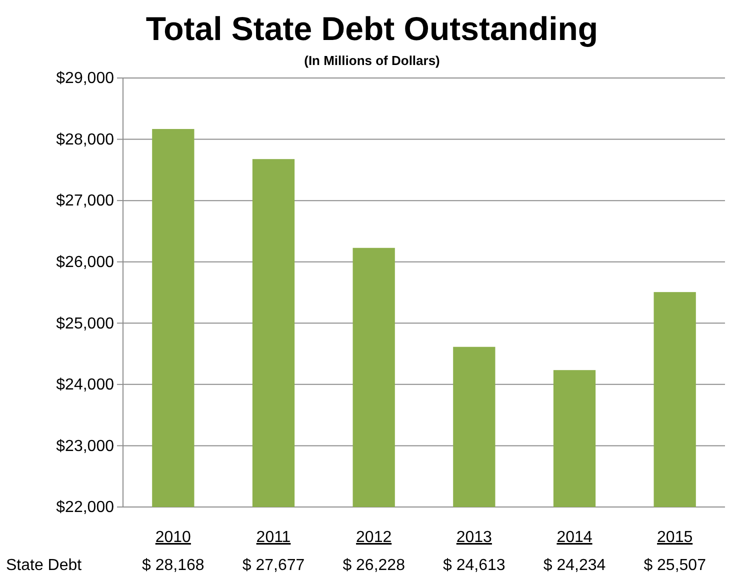 The height and width of the screenshot is (574, 729). Describe the element at coordinates (85, 507) in the screenshot. I see `y-tick-label: $22,000` at that location.